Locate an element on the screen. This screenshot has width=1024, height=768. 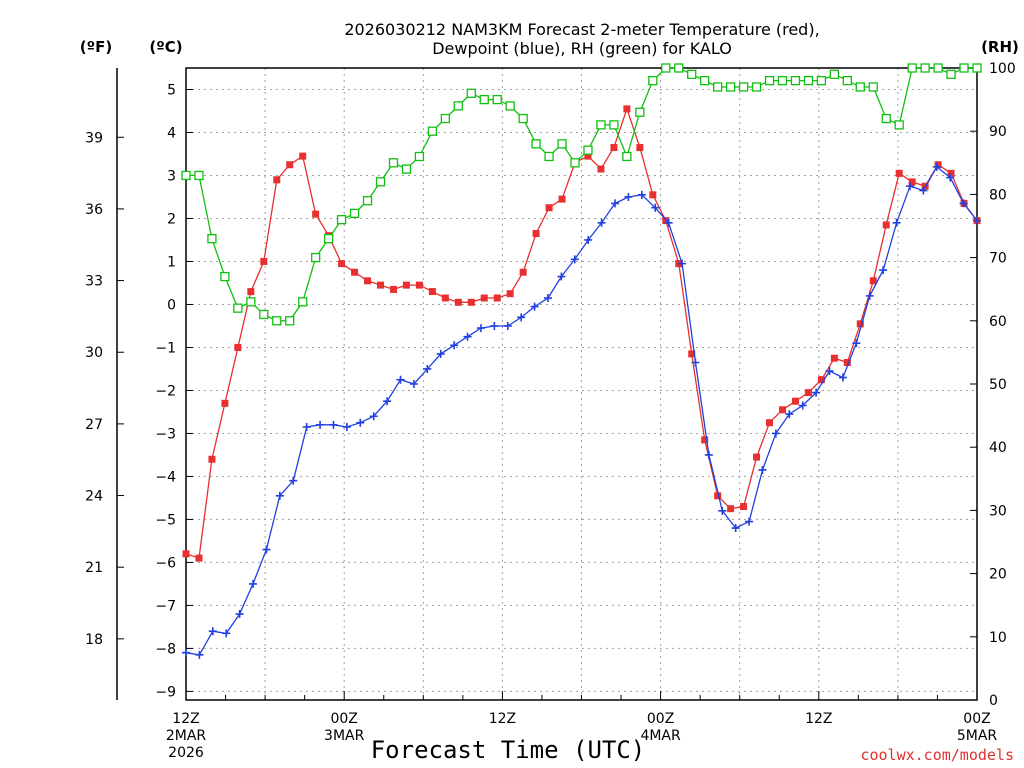
fahrenheit-tick-label: 24 is located at coordinates (94, 497).